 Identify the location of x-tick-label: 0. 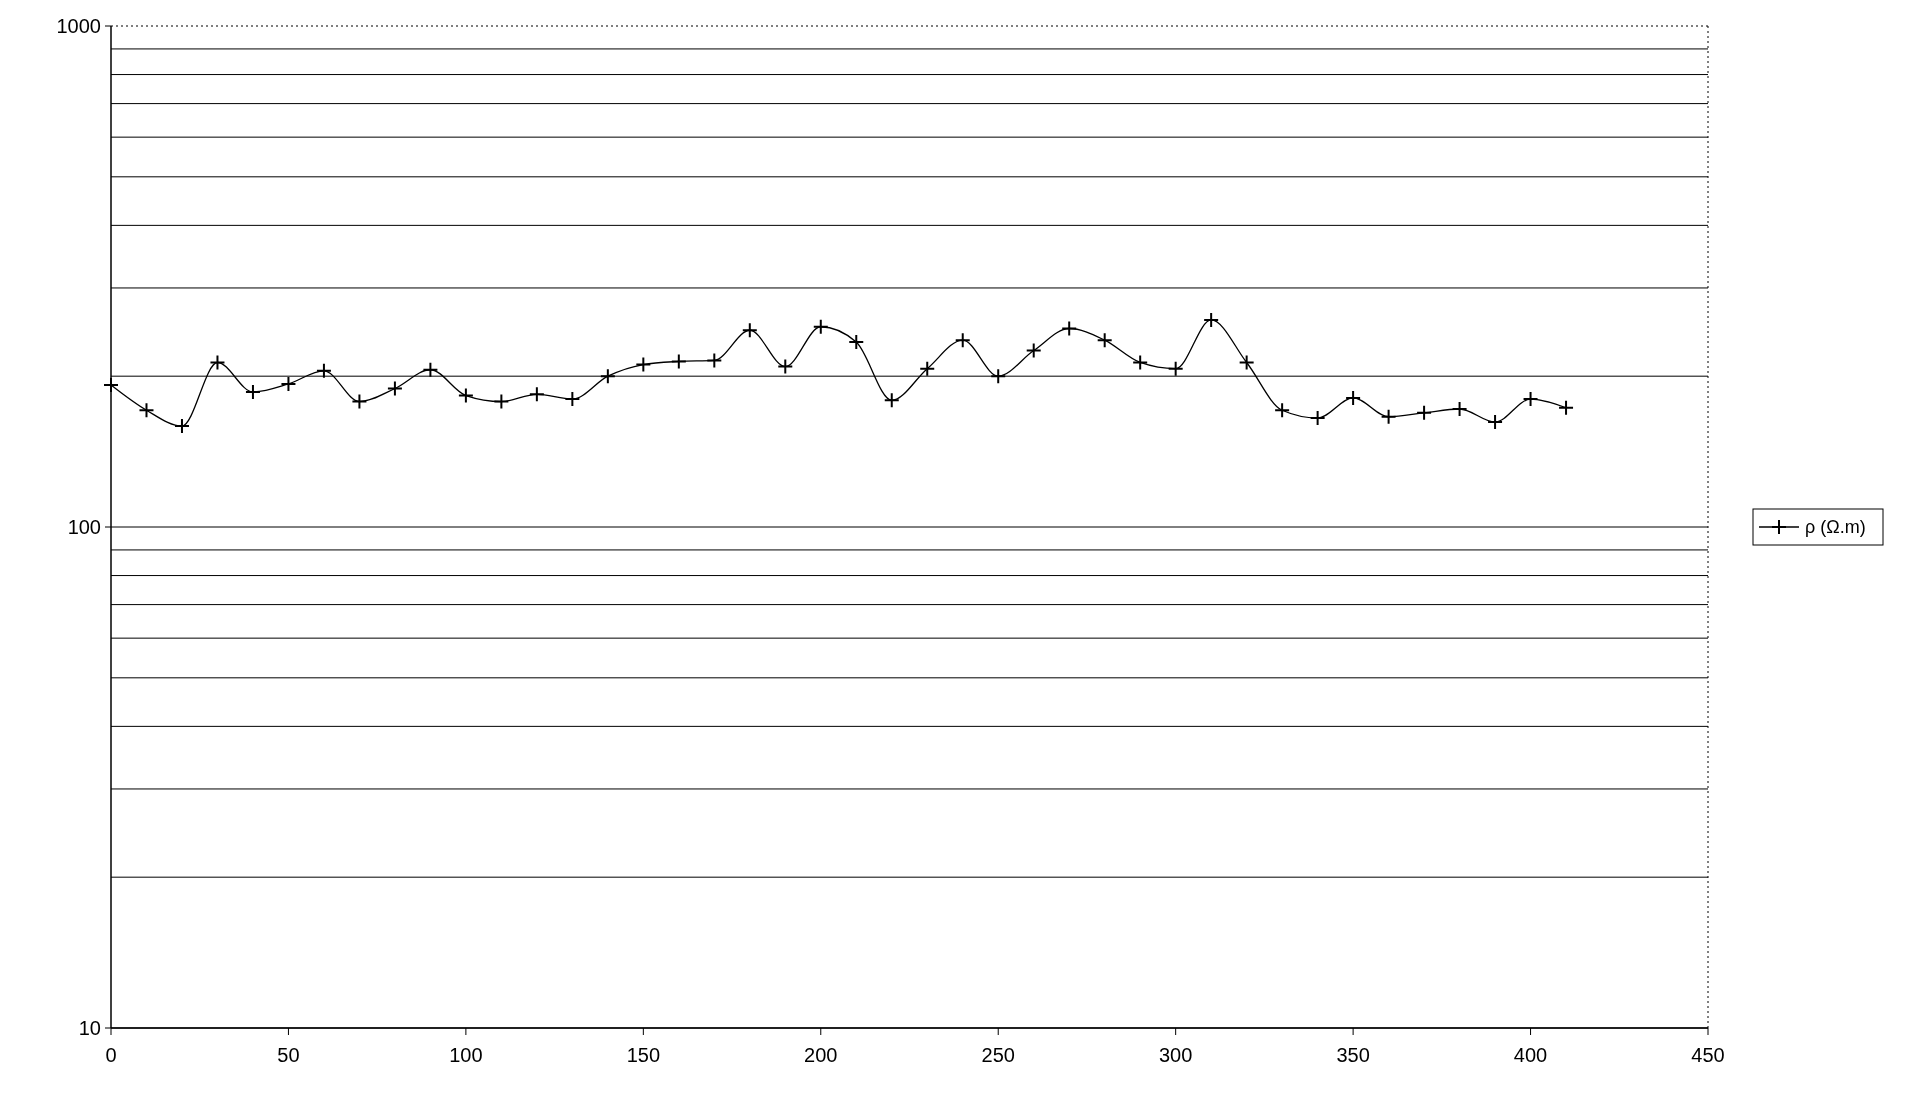
(111, 1055).